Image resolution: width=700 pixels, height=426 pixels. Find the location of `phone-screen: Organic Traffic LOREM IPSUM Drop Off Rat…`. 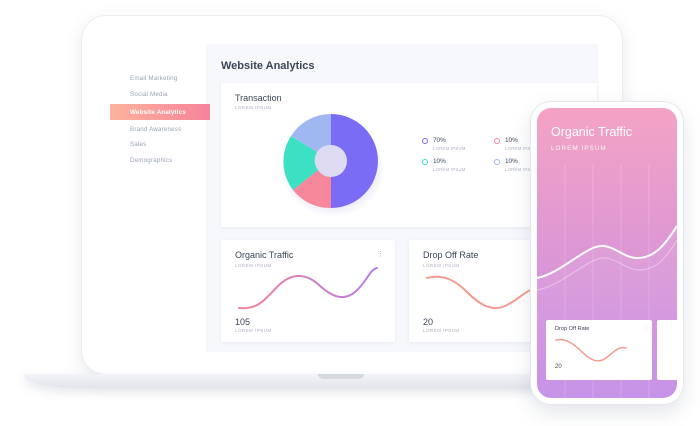

phone-screen: Organic Traffic LOREM IPSUM Drop Off Rat… is located at coordinates (607, 253).